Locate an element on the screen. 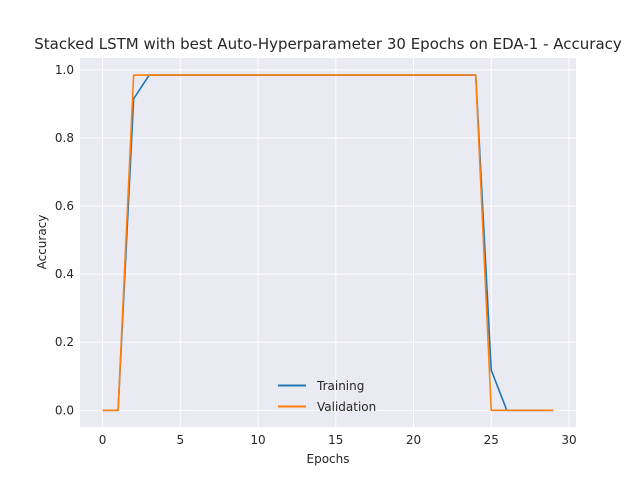 This screenshot has height=480, width=640. x-axis-ticks: 0 5 10 15 20 25 30 is located at coordinates (338, 440).